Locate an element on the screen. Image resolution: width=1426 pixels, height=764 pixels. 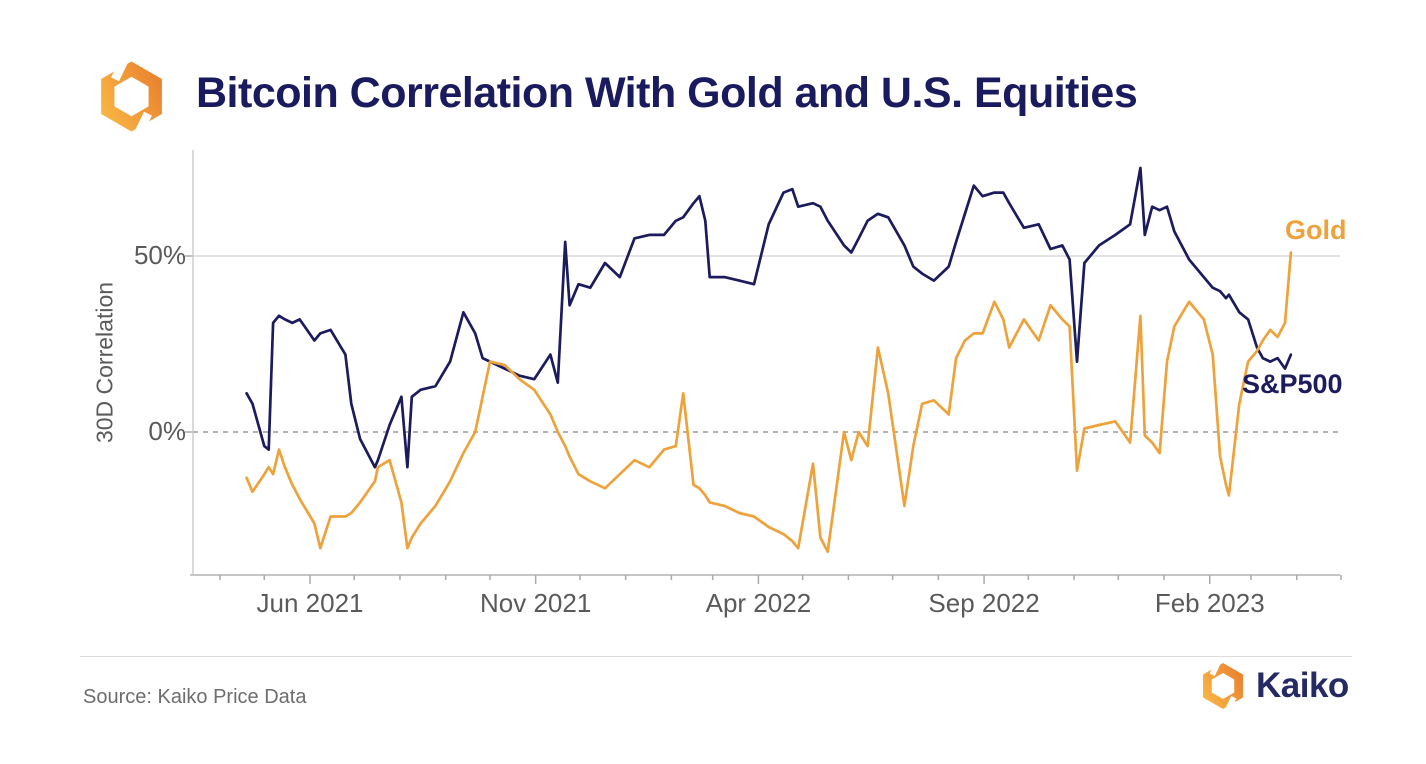
x-tick-label: Nov 2021 is located at coordinates (536, 603).